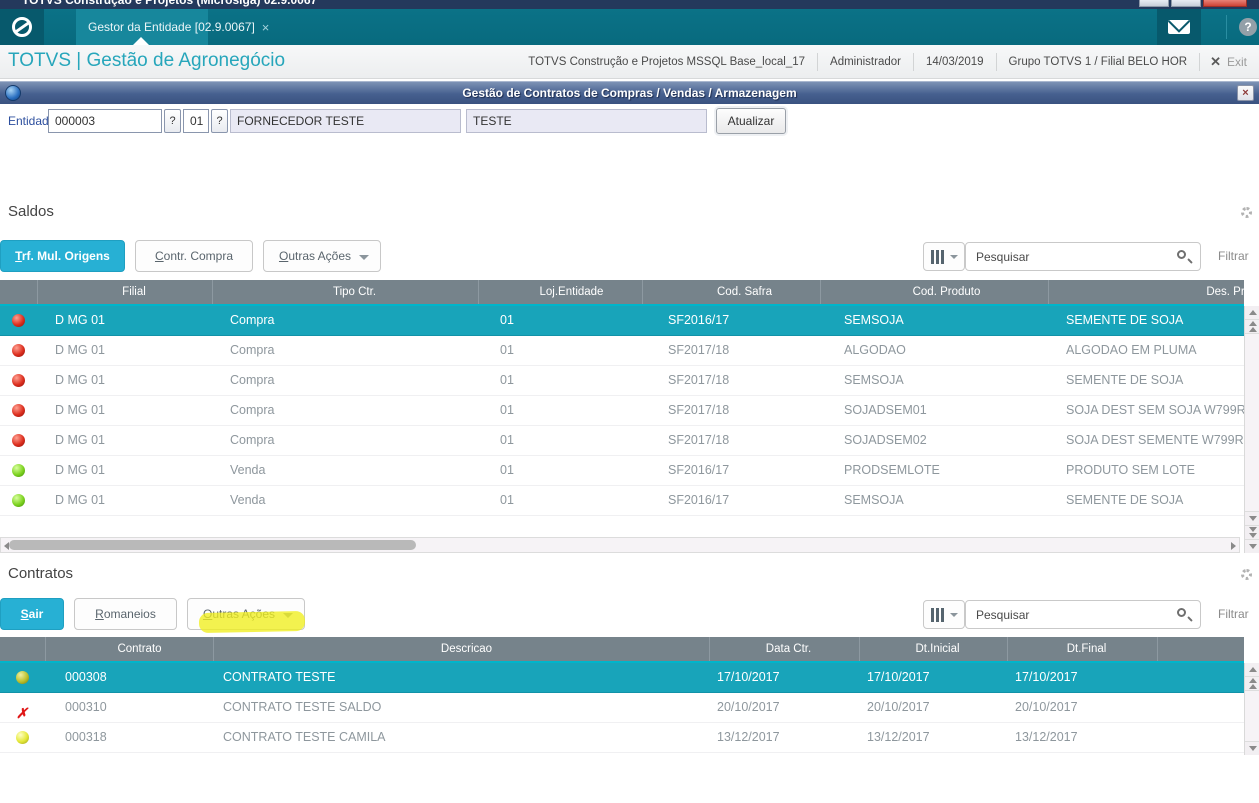 This screenshot has height=803, width=1259. What do you see at coordinates (1131, 350) in the screenshot?
I see `cell-des-produto: ALGODAO EM PLUMA` at bounding box center [1131, 350].